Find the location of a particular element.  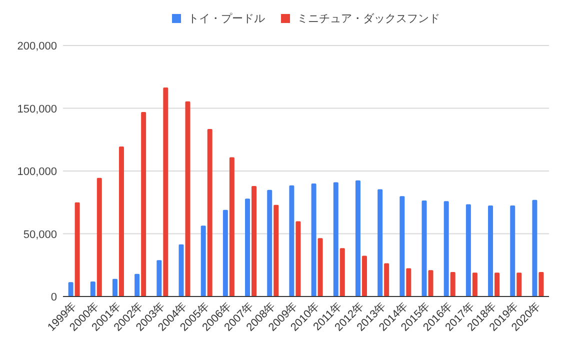

y-tick-label: 100,000 is located at coordinates (37, 172).